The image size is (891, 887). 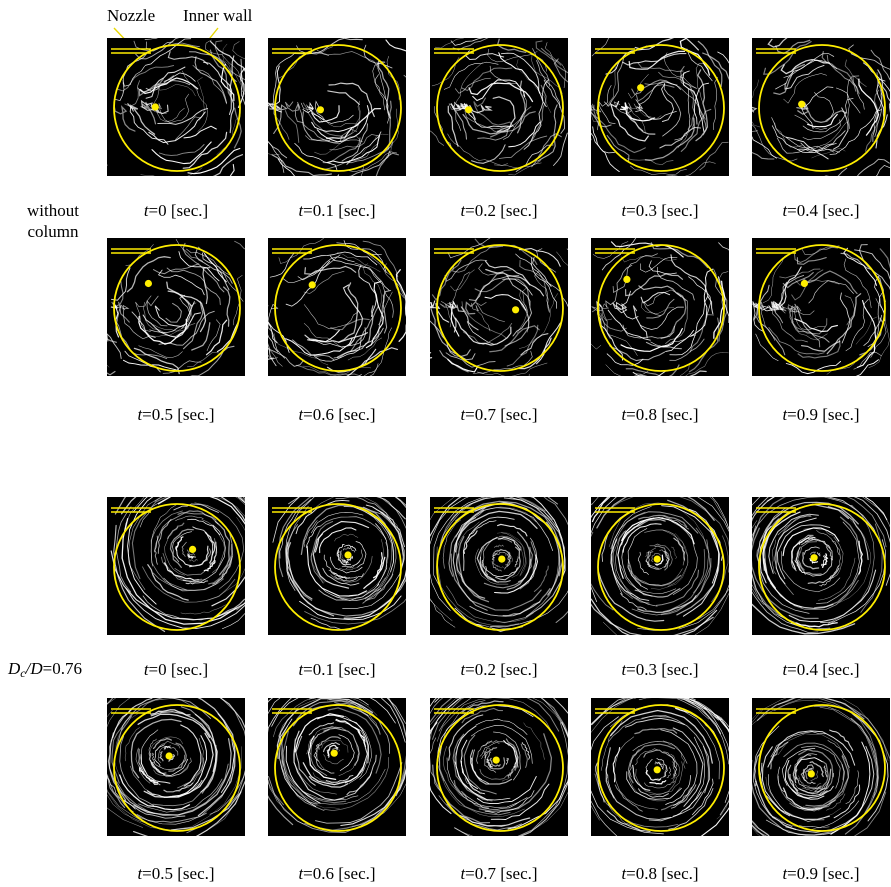 What do you see at coordinates (45, 670) in the screenshot?
I see `group-label-column-ratio: Dc/D=0.76` at bounding box center [45, 670].